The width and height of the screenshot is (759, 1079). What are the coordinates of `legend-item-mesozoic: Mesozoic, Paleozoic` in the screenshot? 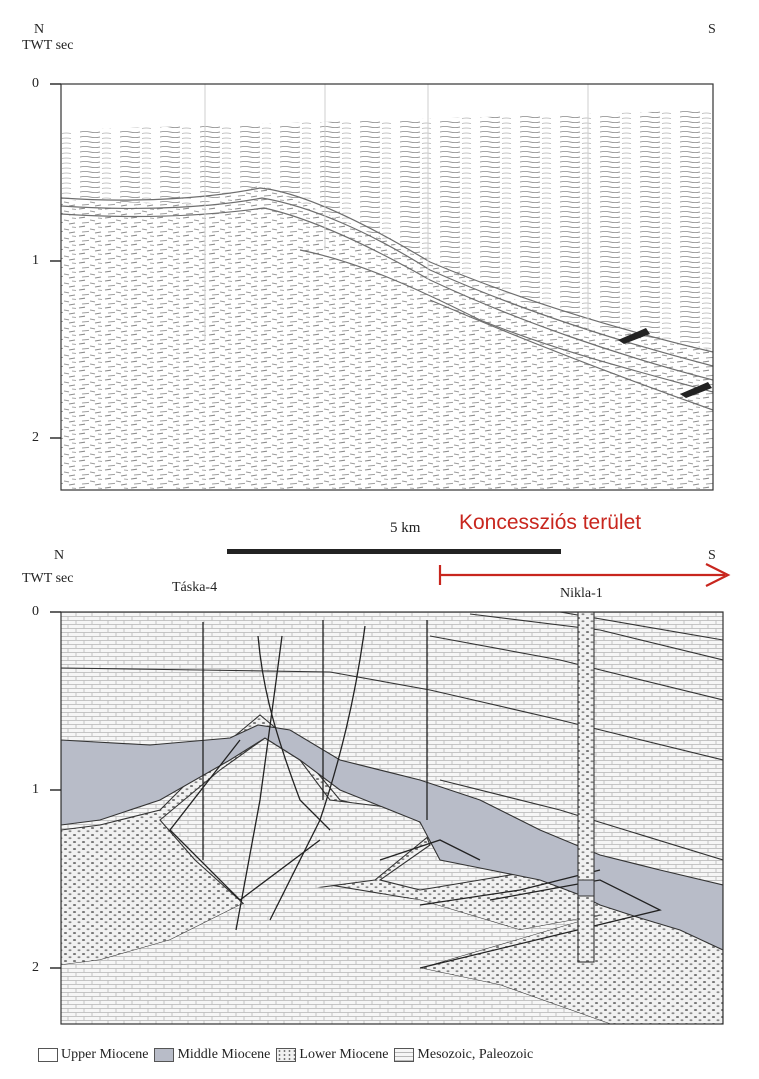 It's located at (463, 1055).